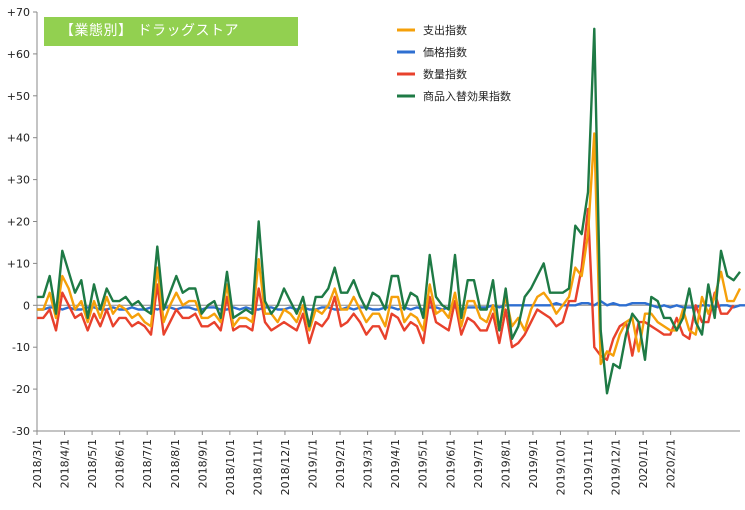  Describe the element at coordinates (230, 467) in the screenshot. I see `x-tick-label: 2018/10/1` at that location.